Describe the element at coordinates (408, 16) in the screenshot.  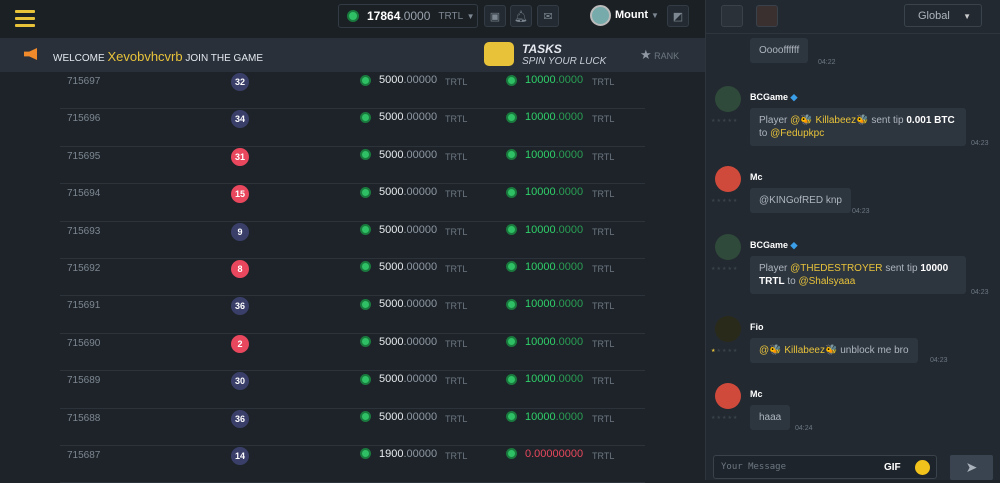
I see `balance-selector: 17864.0000 TRTL ▼` at that location.